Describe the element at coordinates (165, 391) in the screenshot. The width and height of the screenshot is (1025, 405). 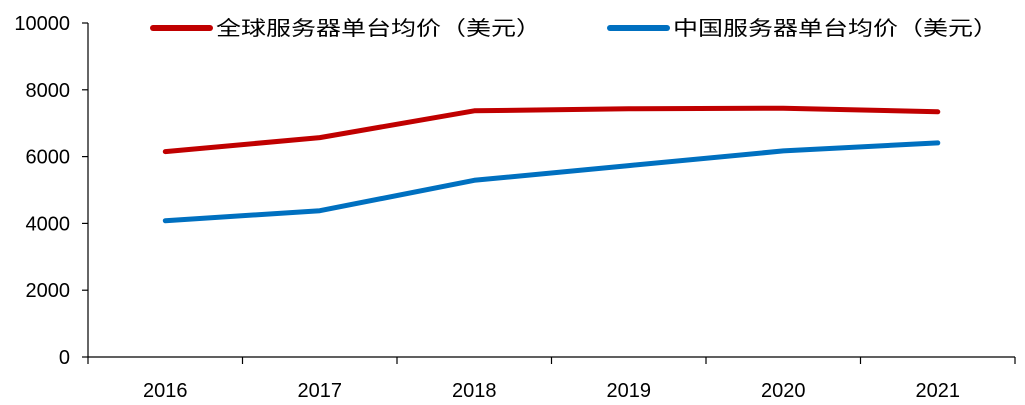
I see `x-tick-label: 2016` at that location.